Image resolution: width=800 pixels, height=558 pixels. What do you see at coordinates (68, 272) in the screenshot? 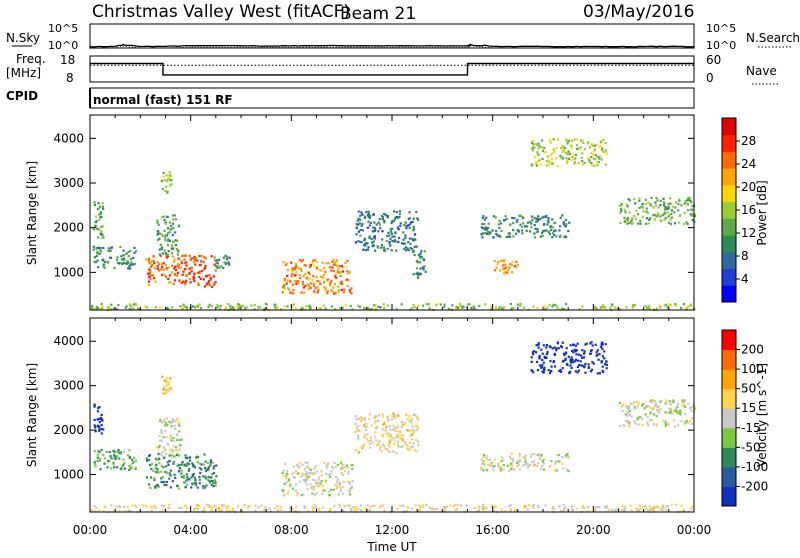
I see `power-ytick-label: 1000` at bounding box center [68, 272].